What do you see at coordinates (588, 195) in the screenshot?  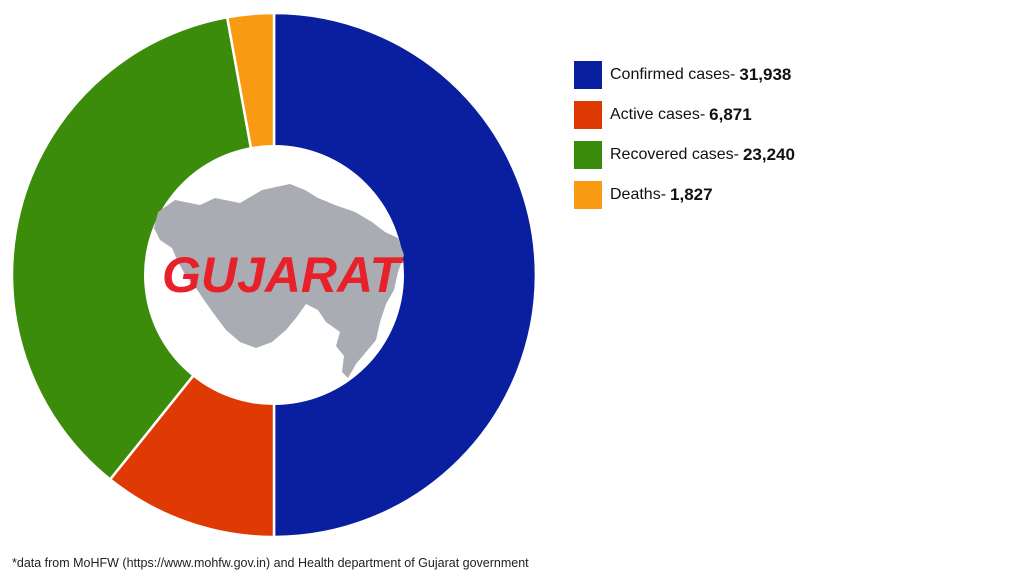 I see `legend-swatch-deaths` at bounding box center [588, 195].